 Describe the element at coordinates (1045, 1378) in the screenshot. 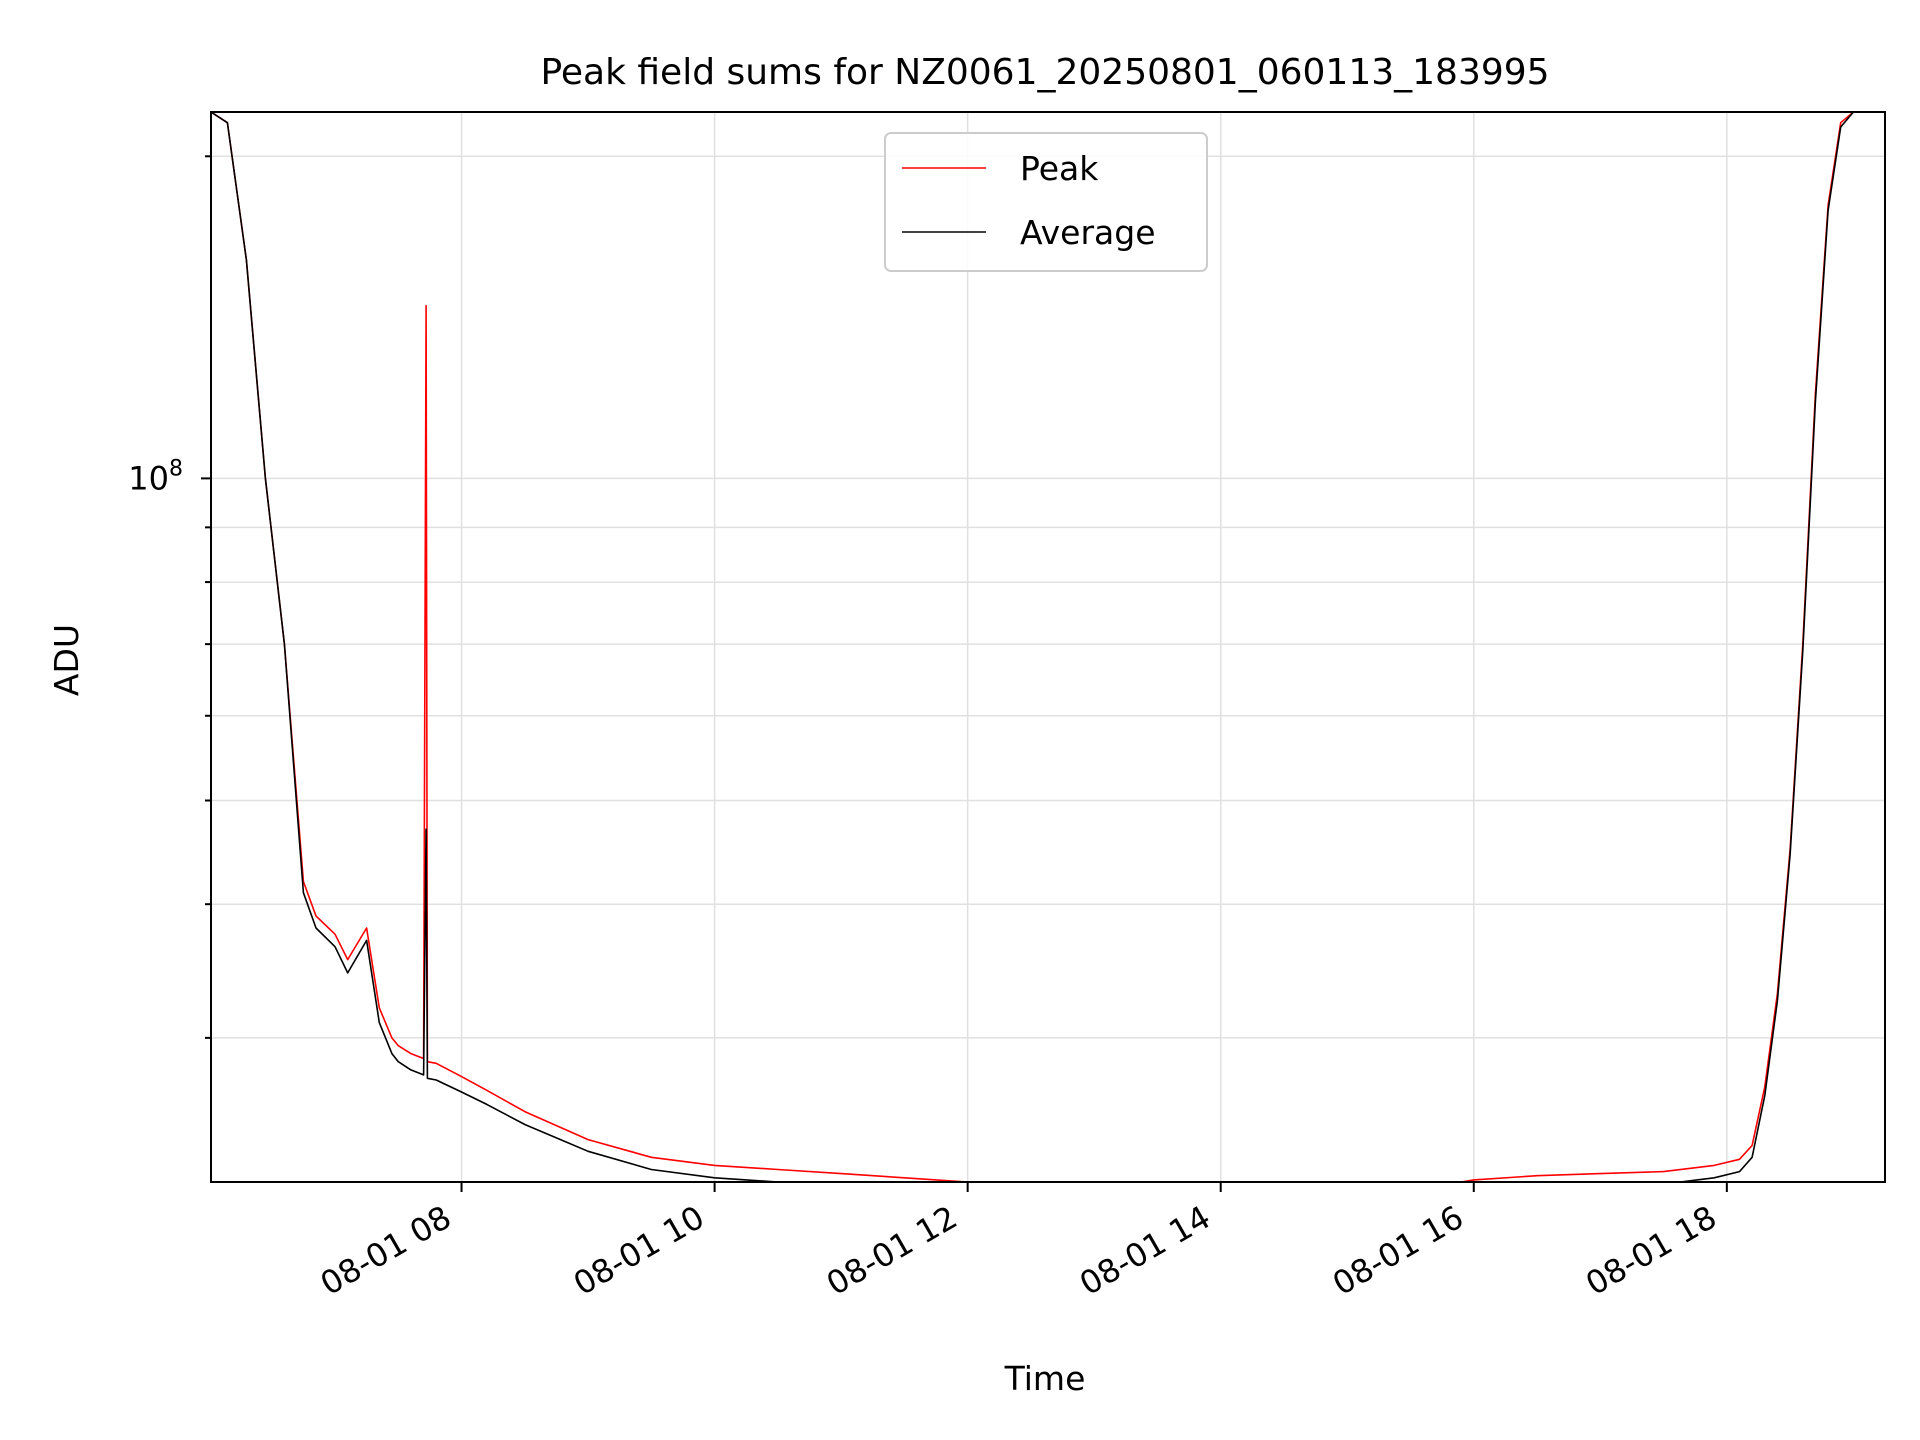

I see `x-axis-label: Time` at that location.